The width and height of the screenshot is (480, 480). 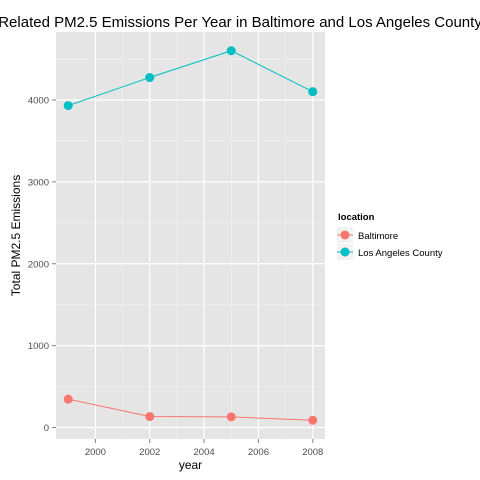 I want to click on x-axis: 2000 2002 2004 2006 2008, so click(x=204, y=448).